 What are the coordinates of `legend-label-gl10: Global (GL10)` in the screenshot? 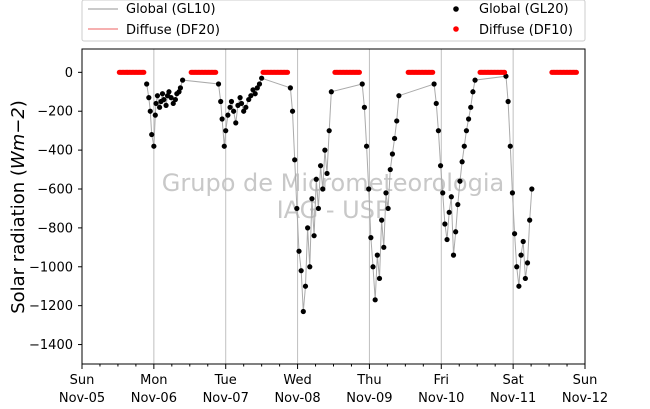 It's located at (171, 9).